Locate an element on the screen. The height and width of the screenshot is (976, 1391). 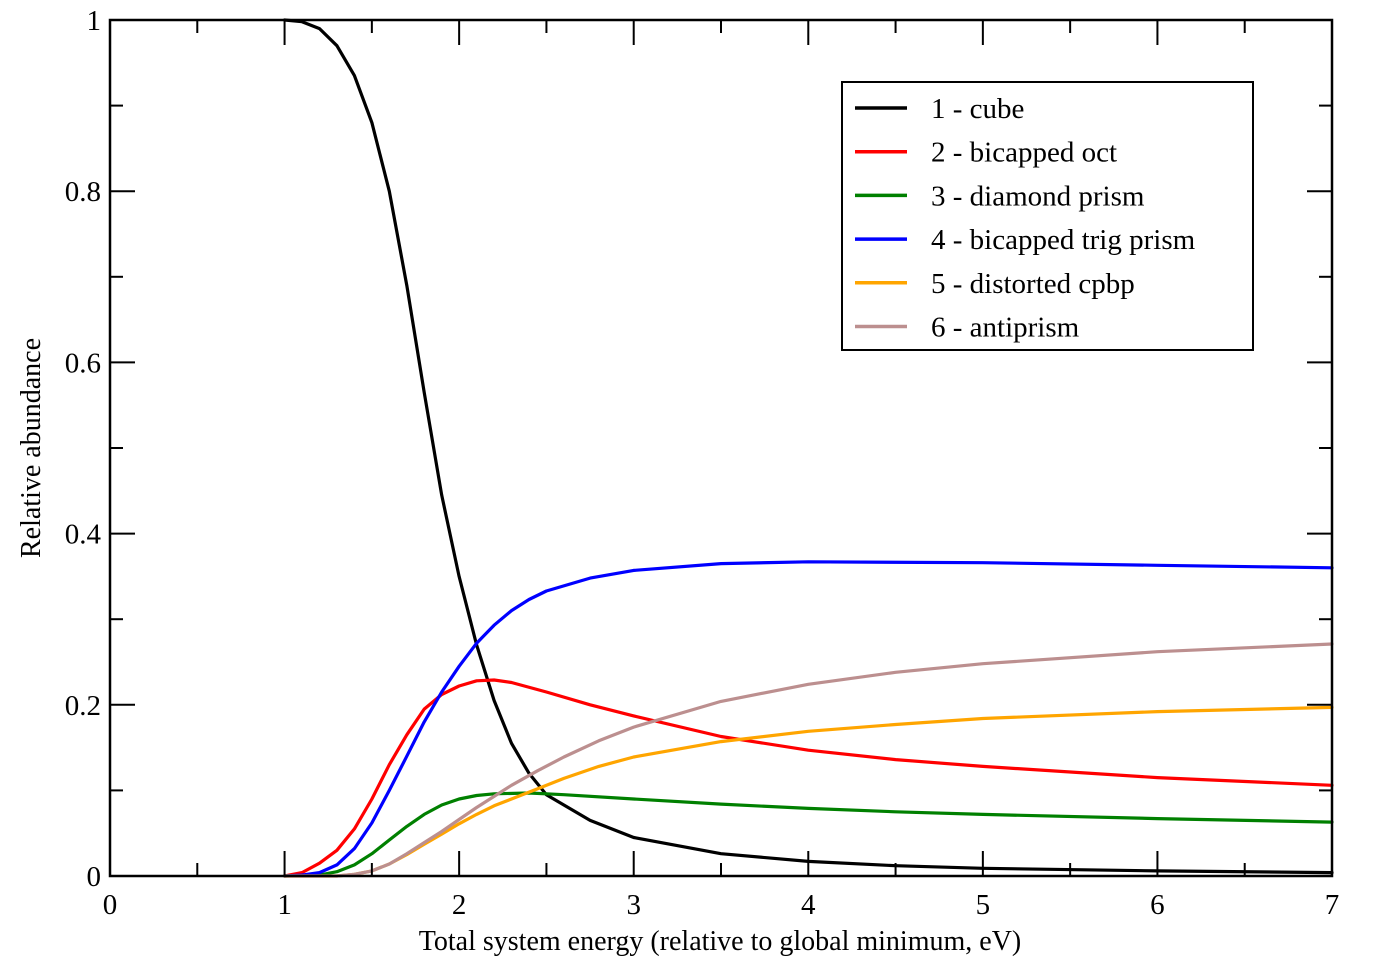
x-tick-label: 3 is located at coordinates (633, 905).